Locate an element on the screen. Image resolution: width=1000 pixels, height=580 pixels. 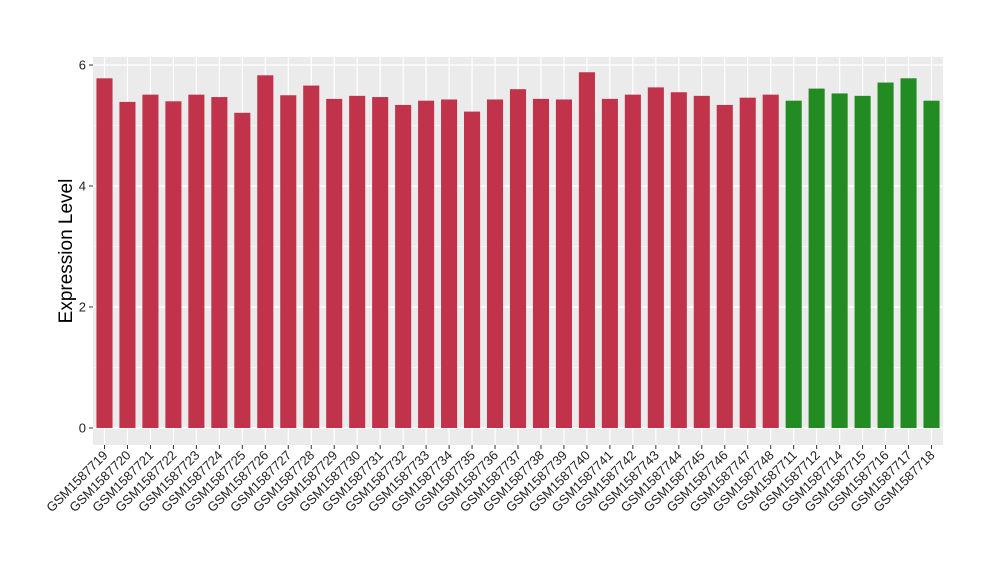
bar-GSM1587736 is located at coordinates (495, 264).